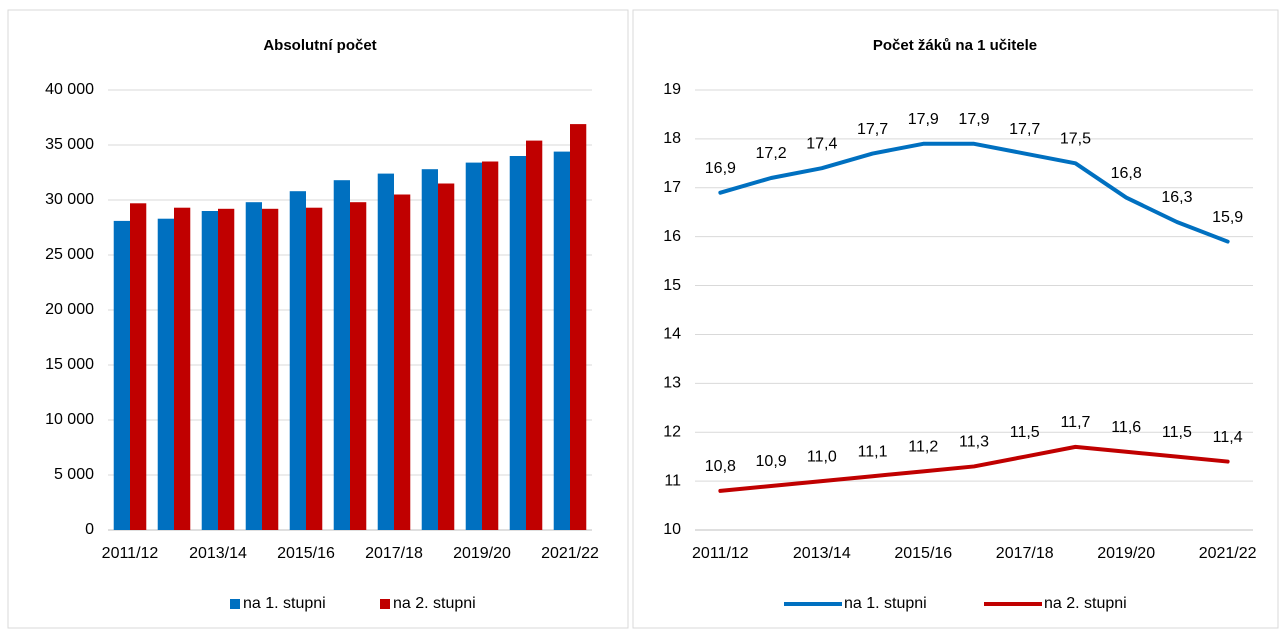 This screenshot has width=1282, height=630. Describe the element at coordinates (1126, 173) in the screenshot. I see `data-label: 16,8` at that location.